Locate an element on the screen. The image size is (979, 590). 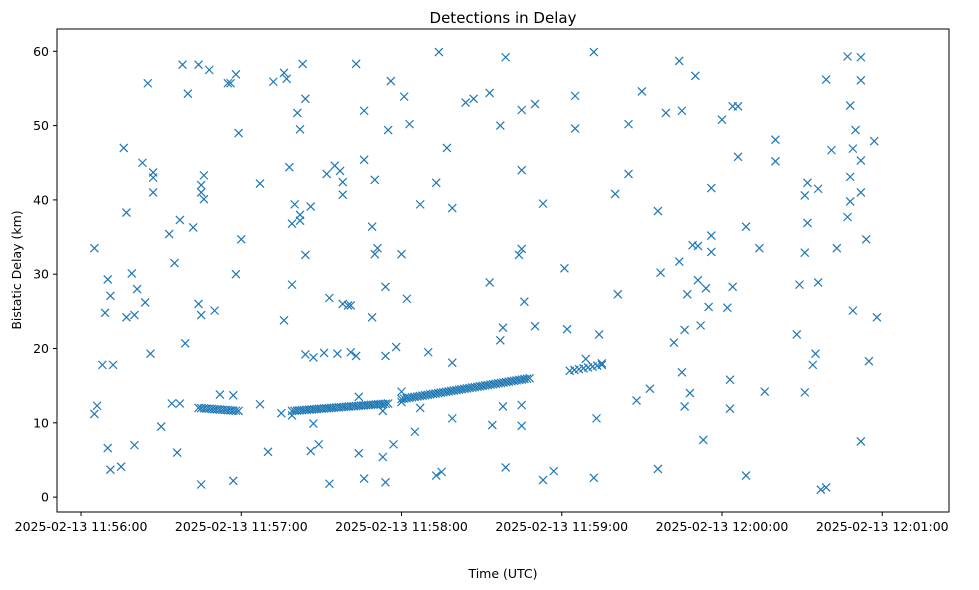
chart-title: Detections in Delay is located at coordinates (503, 18).